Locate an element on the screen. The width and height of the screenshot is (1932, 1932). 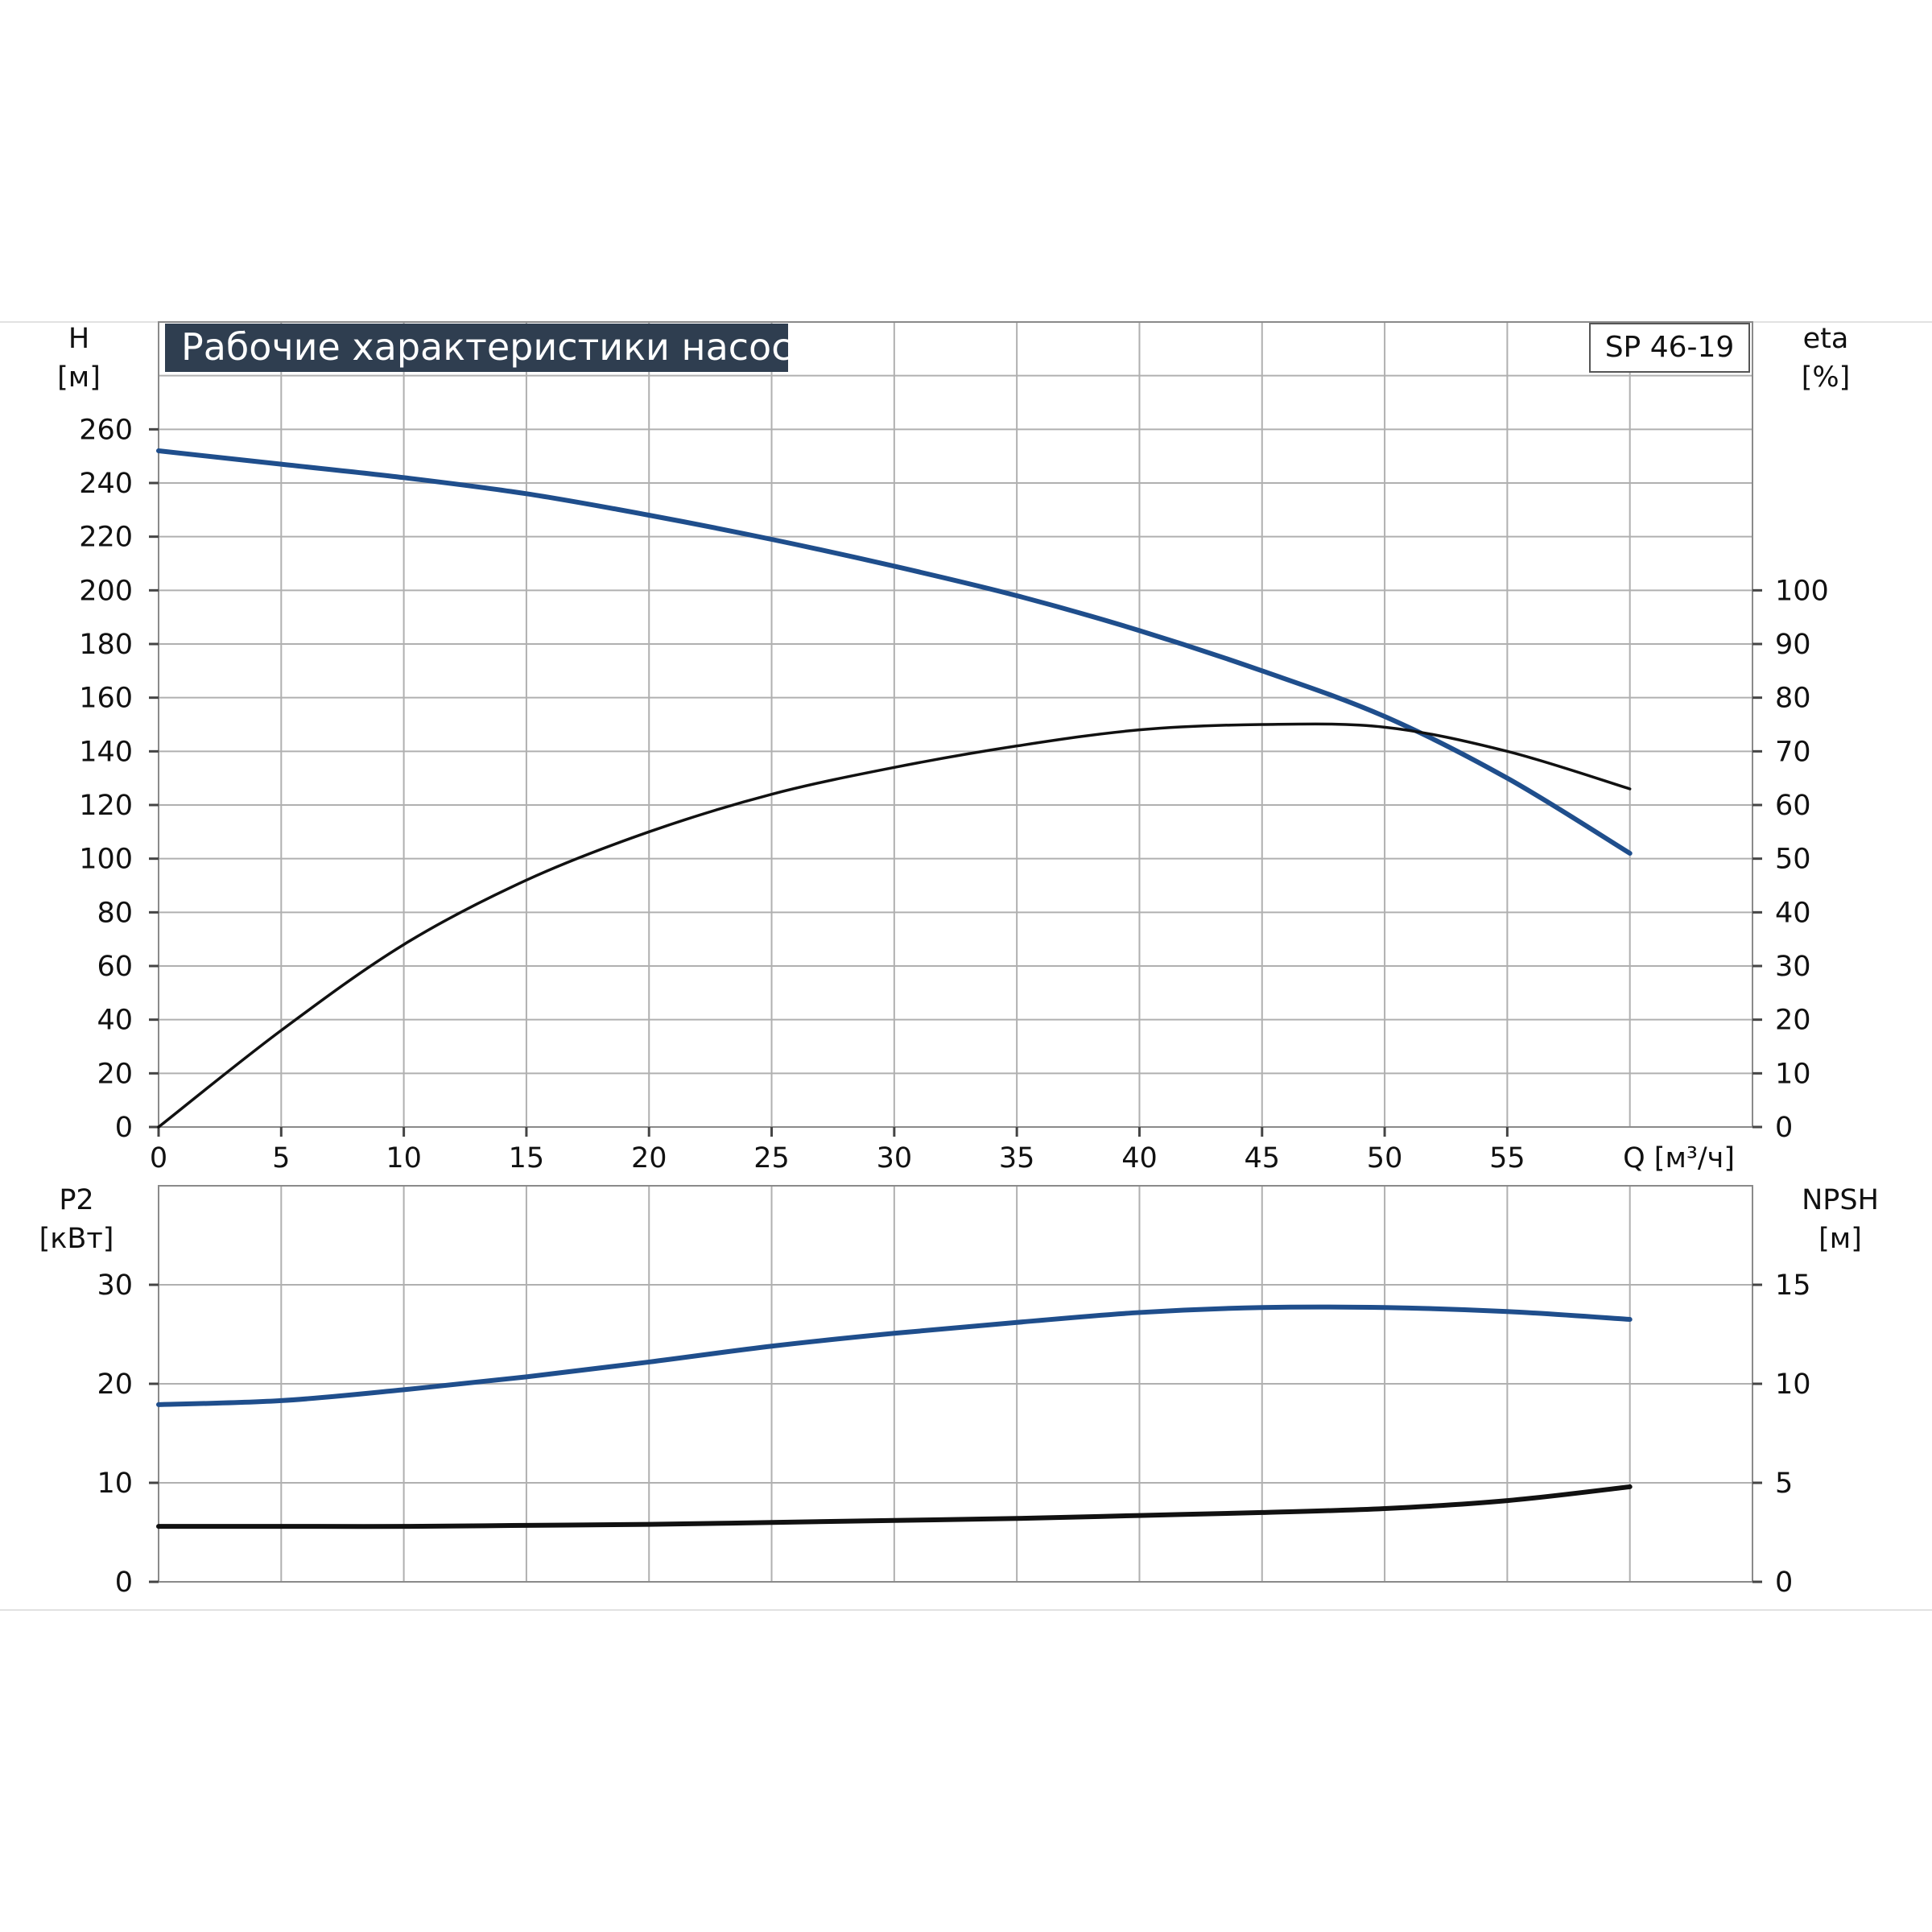
bottom-series-right-line is located at coordinates (894, 1507).